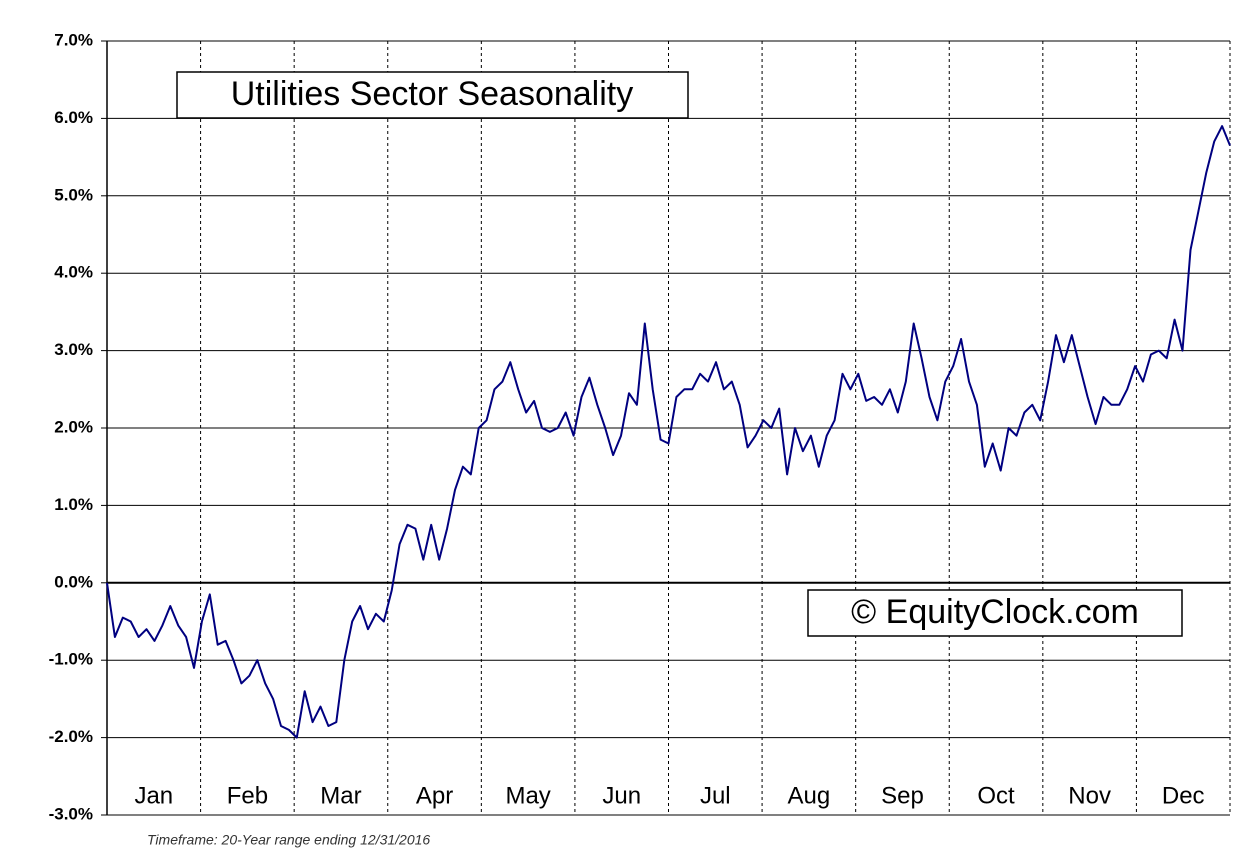 The height and width of the screenshot is (854, 1249). Describe the element at coordinates (73, 272) in the screenshot. I see `y-tick-label: 4.0%` at that location.